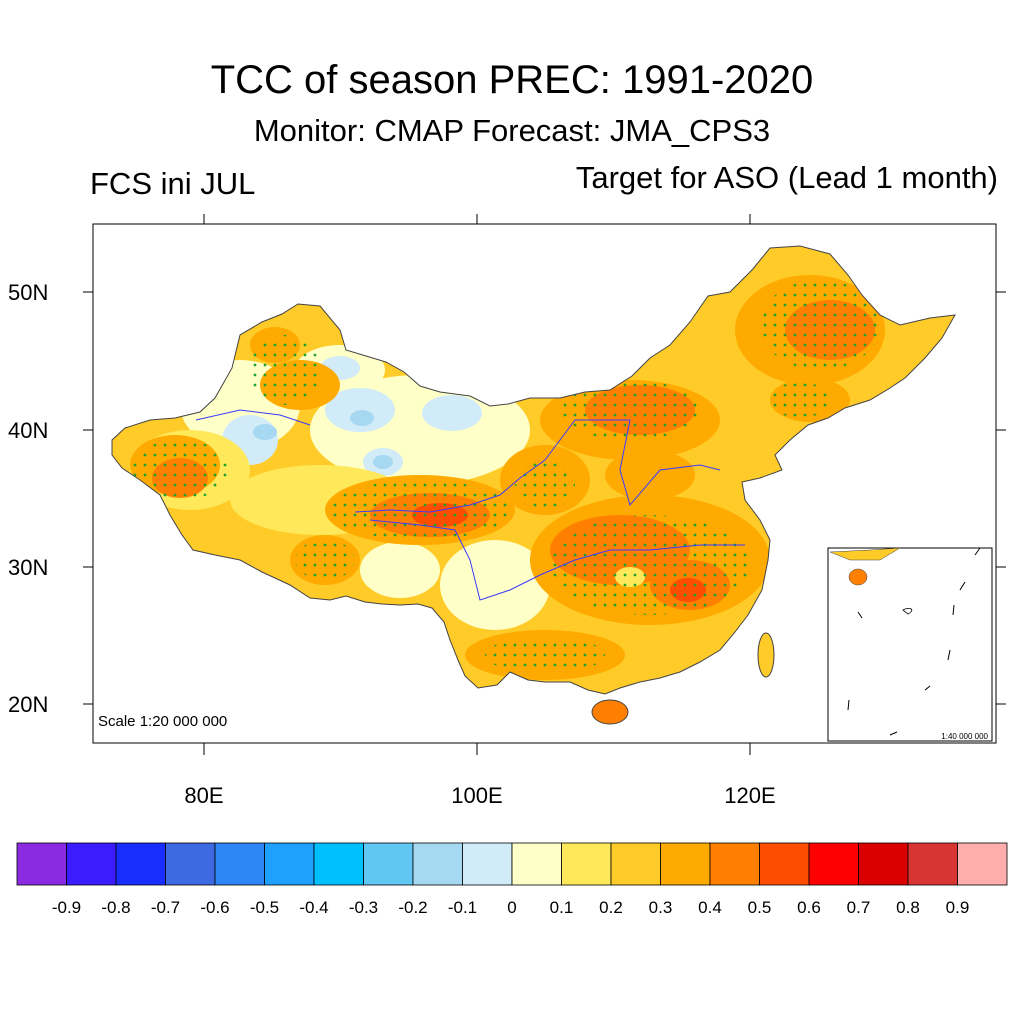 This screenshot has height=1024, width=1024. What do you see at coordinates (462, 907) in the screenshot?
I see `colorbar-label: -0.1` at bounding box center [462, 907].